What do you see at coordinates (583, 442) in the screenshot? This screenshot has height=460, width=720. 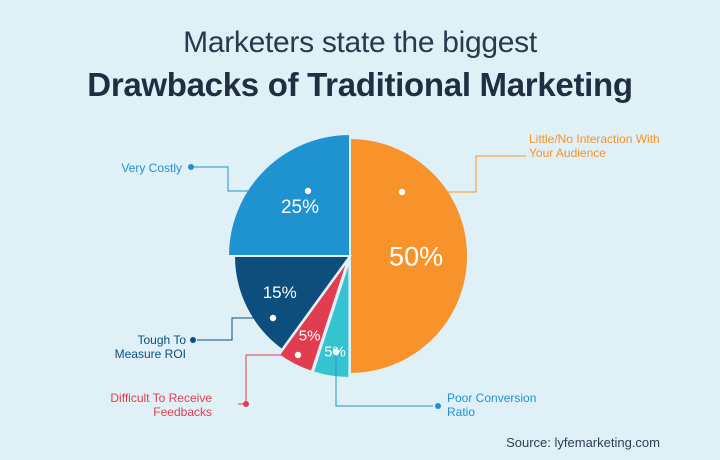 I see `source-credit: Source: lyfemarketing.com` at bounding box center [583, 442].